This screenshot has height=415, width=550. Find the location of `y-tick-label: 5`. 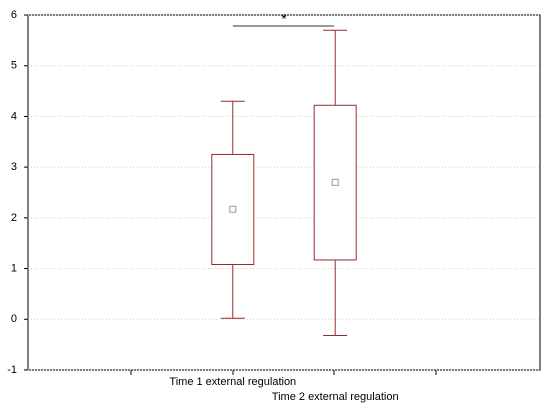

y-tick-label: 5 is located at coordinates (14, 66).